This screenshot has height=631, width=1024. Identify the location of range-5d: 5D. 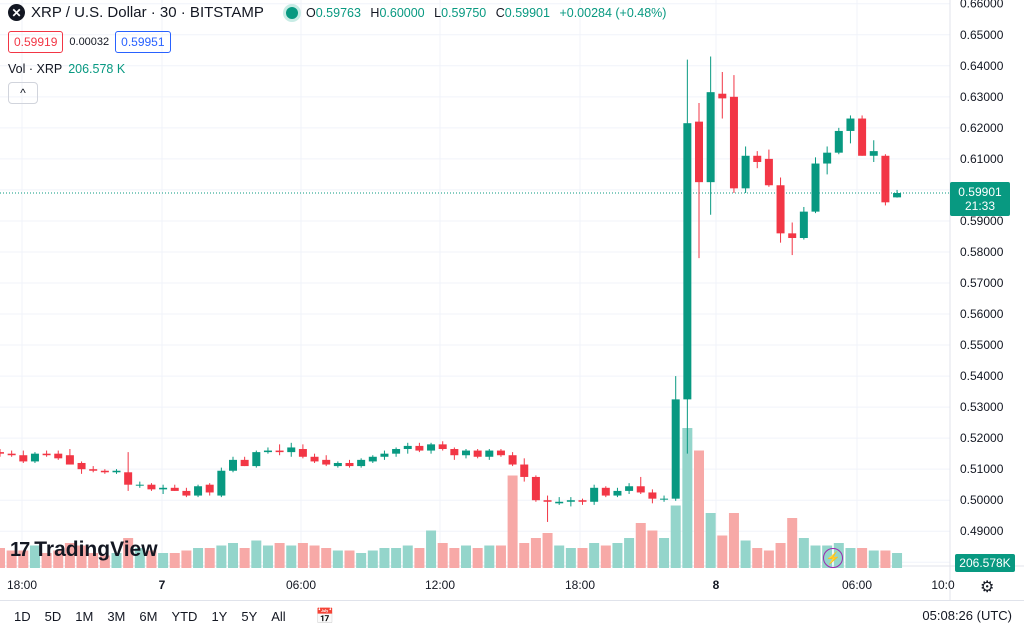
(53, 616).